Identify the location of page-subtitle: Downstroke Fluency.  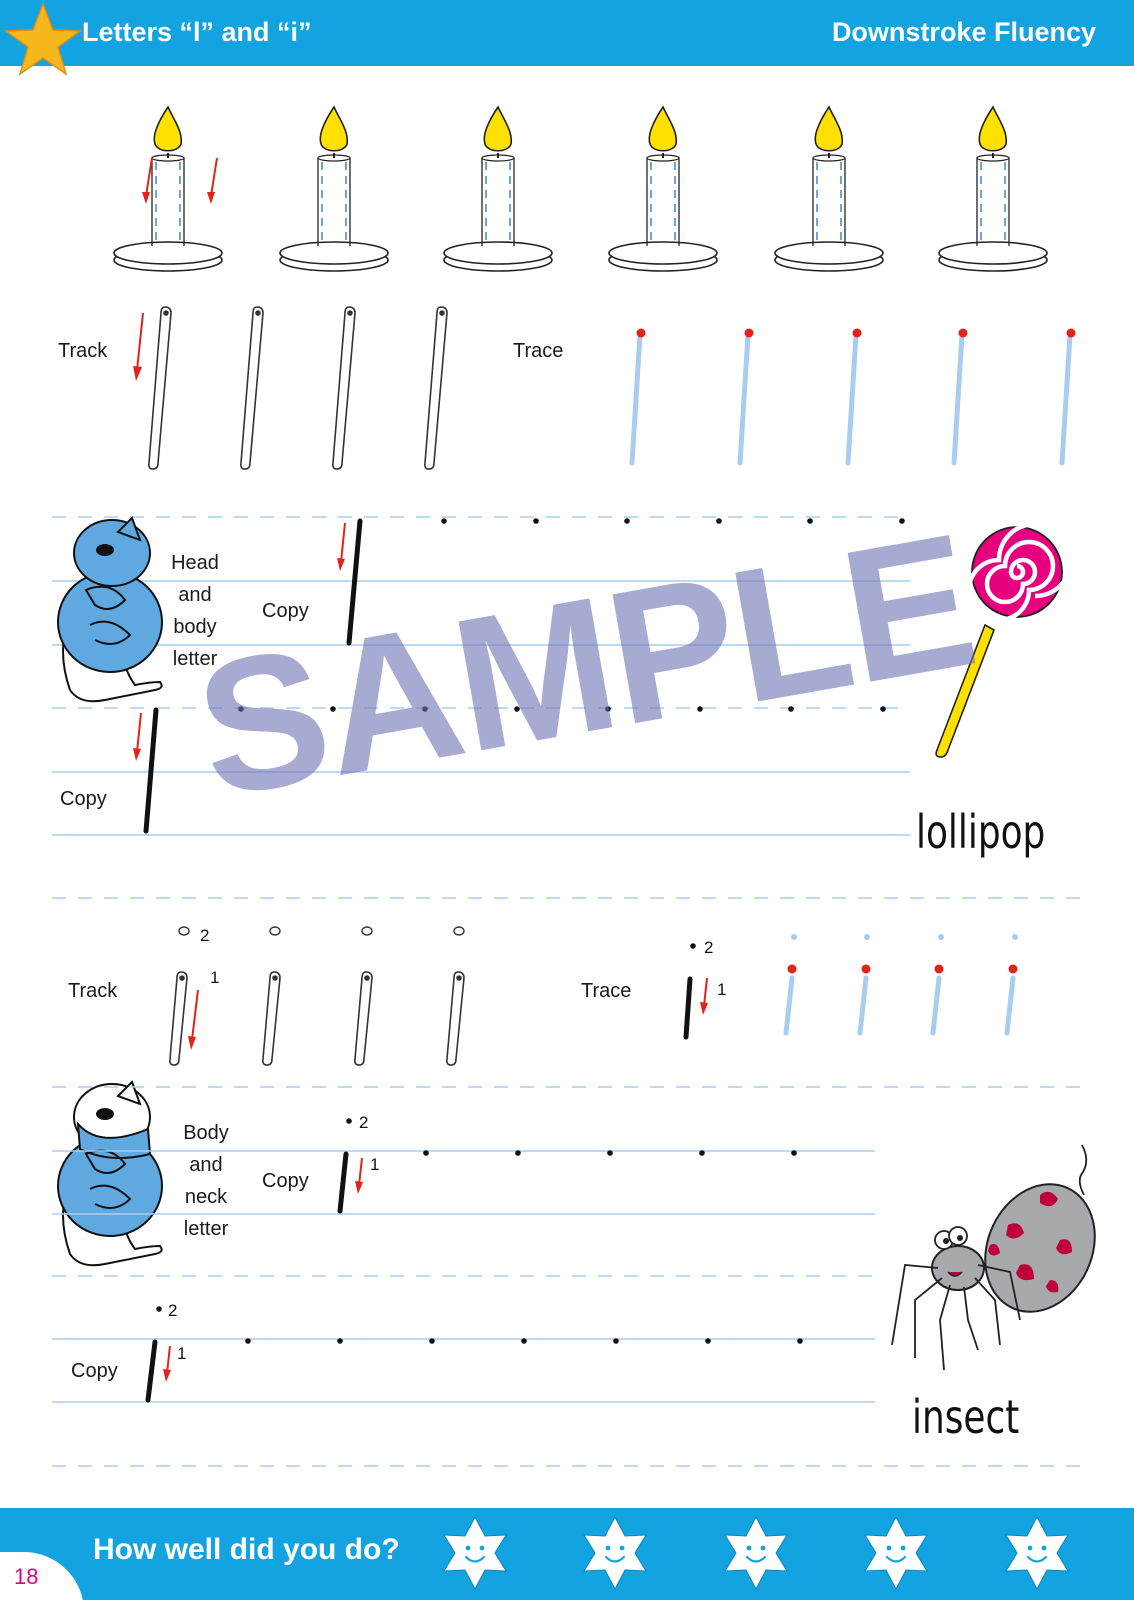
(963, 32).